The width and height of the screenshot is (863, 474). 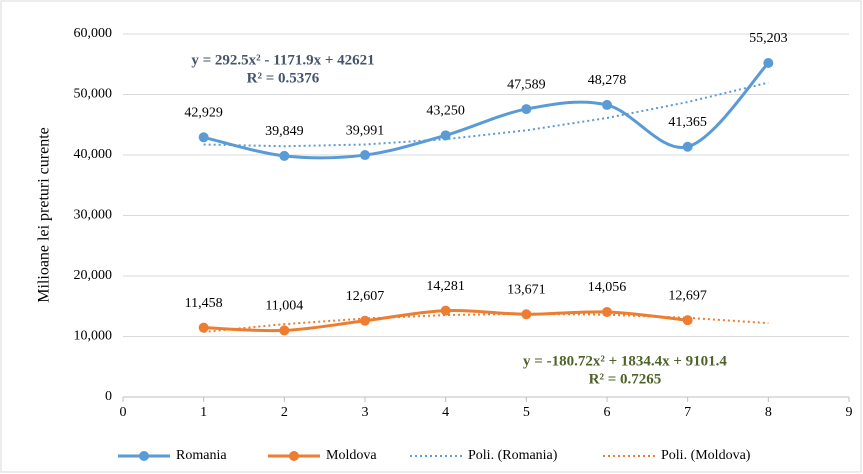 What do you see at coordinates (365, 130) in the screenshot?
I see `data-label: 39,991` at bounding box center [365, 130].